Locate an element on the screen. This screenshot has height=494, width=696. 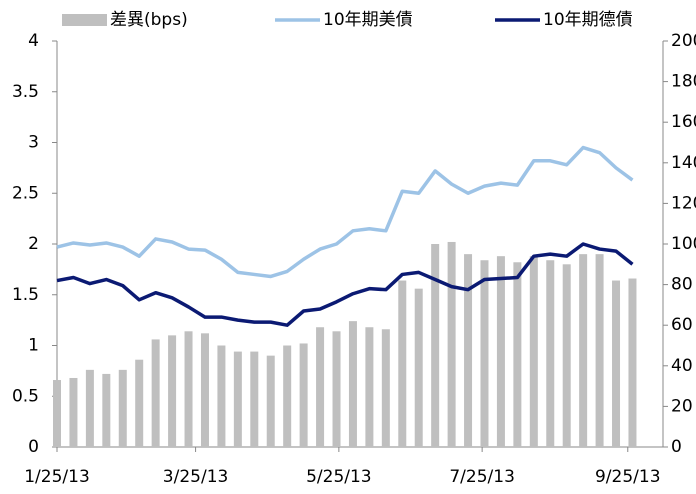
y-tick-label: 2.5 is located at coordinates (25, 193).